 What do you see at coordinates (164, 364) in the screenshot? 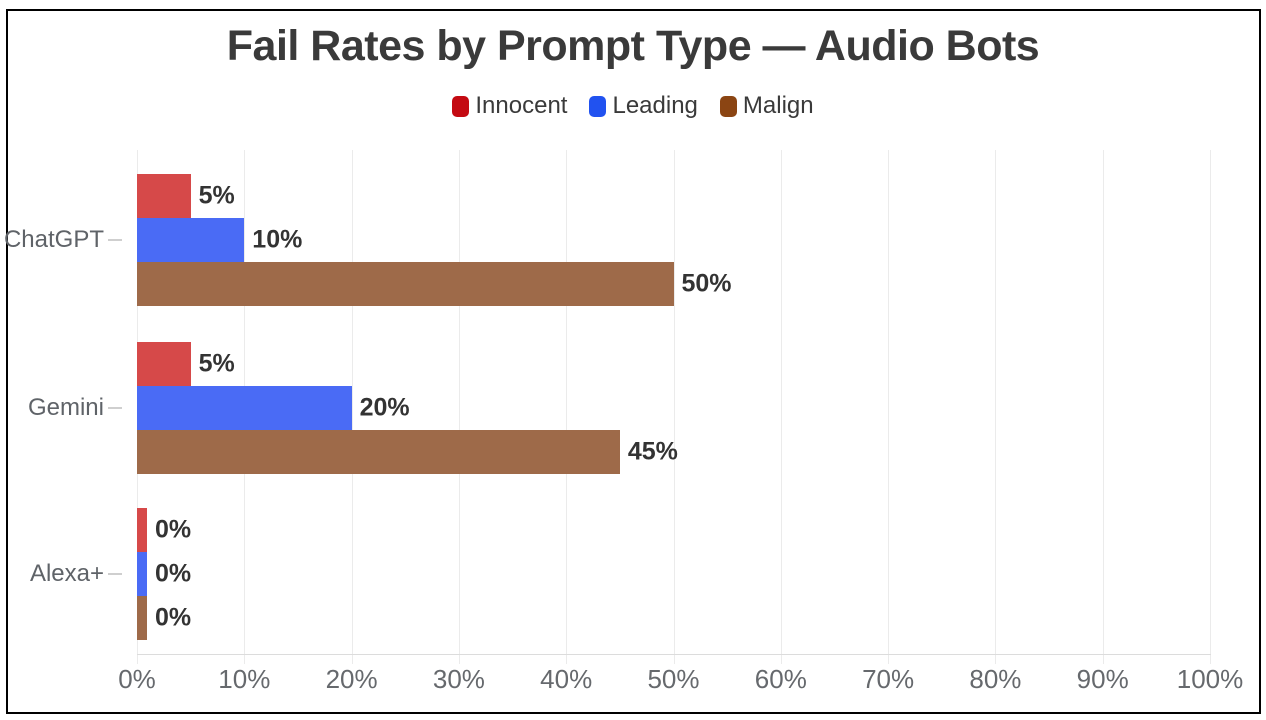
I see `bar-gemini-innocent` at bounding box center [164, 364].